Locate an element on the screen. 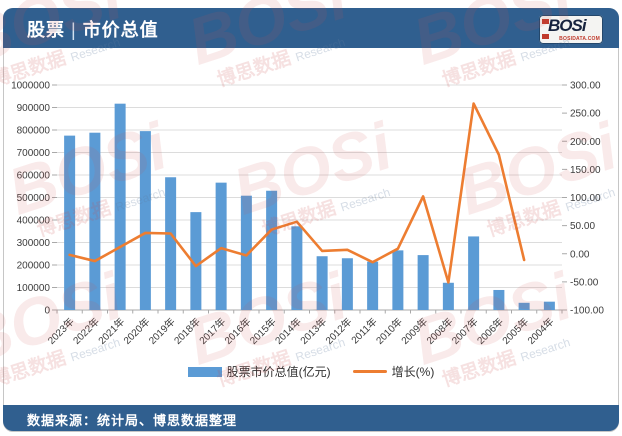 This screenshot has height=436, width=622. svg-text: 400000 is located at coordinates (34, 221).